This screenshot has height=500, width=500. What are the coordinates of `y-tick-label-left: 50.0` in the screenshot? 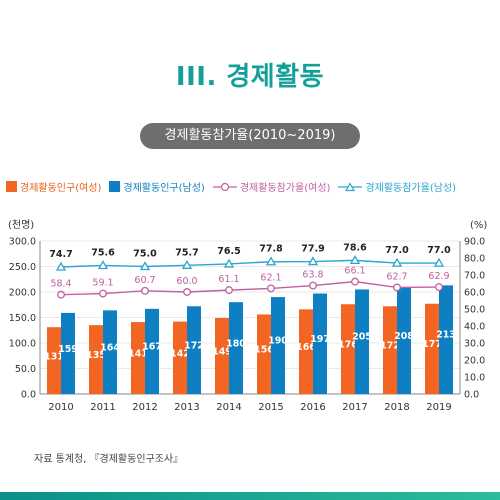 It's located at (25, 369).